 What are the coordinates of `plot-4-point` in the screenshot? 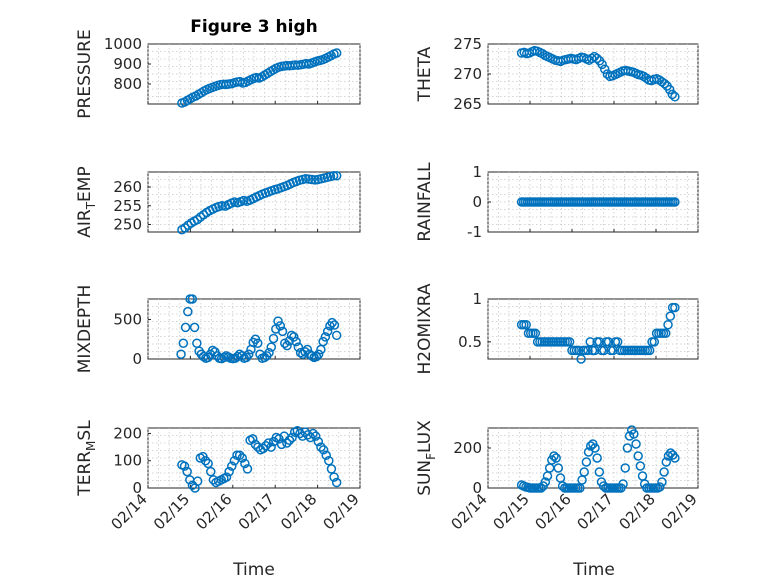 It's located at (675, 202).